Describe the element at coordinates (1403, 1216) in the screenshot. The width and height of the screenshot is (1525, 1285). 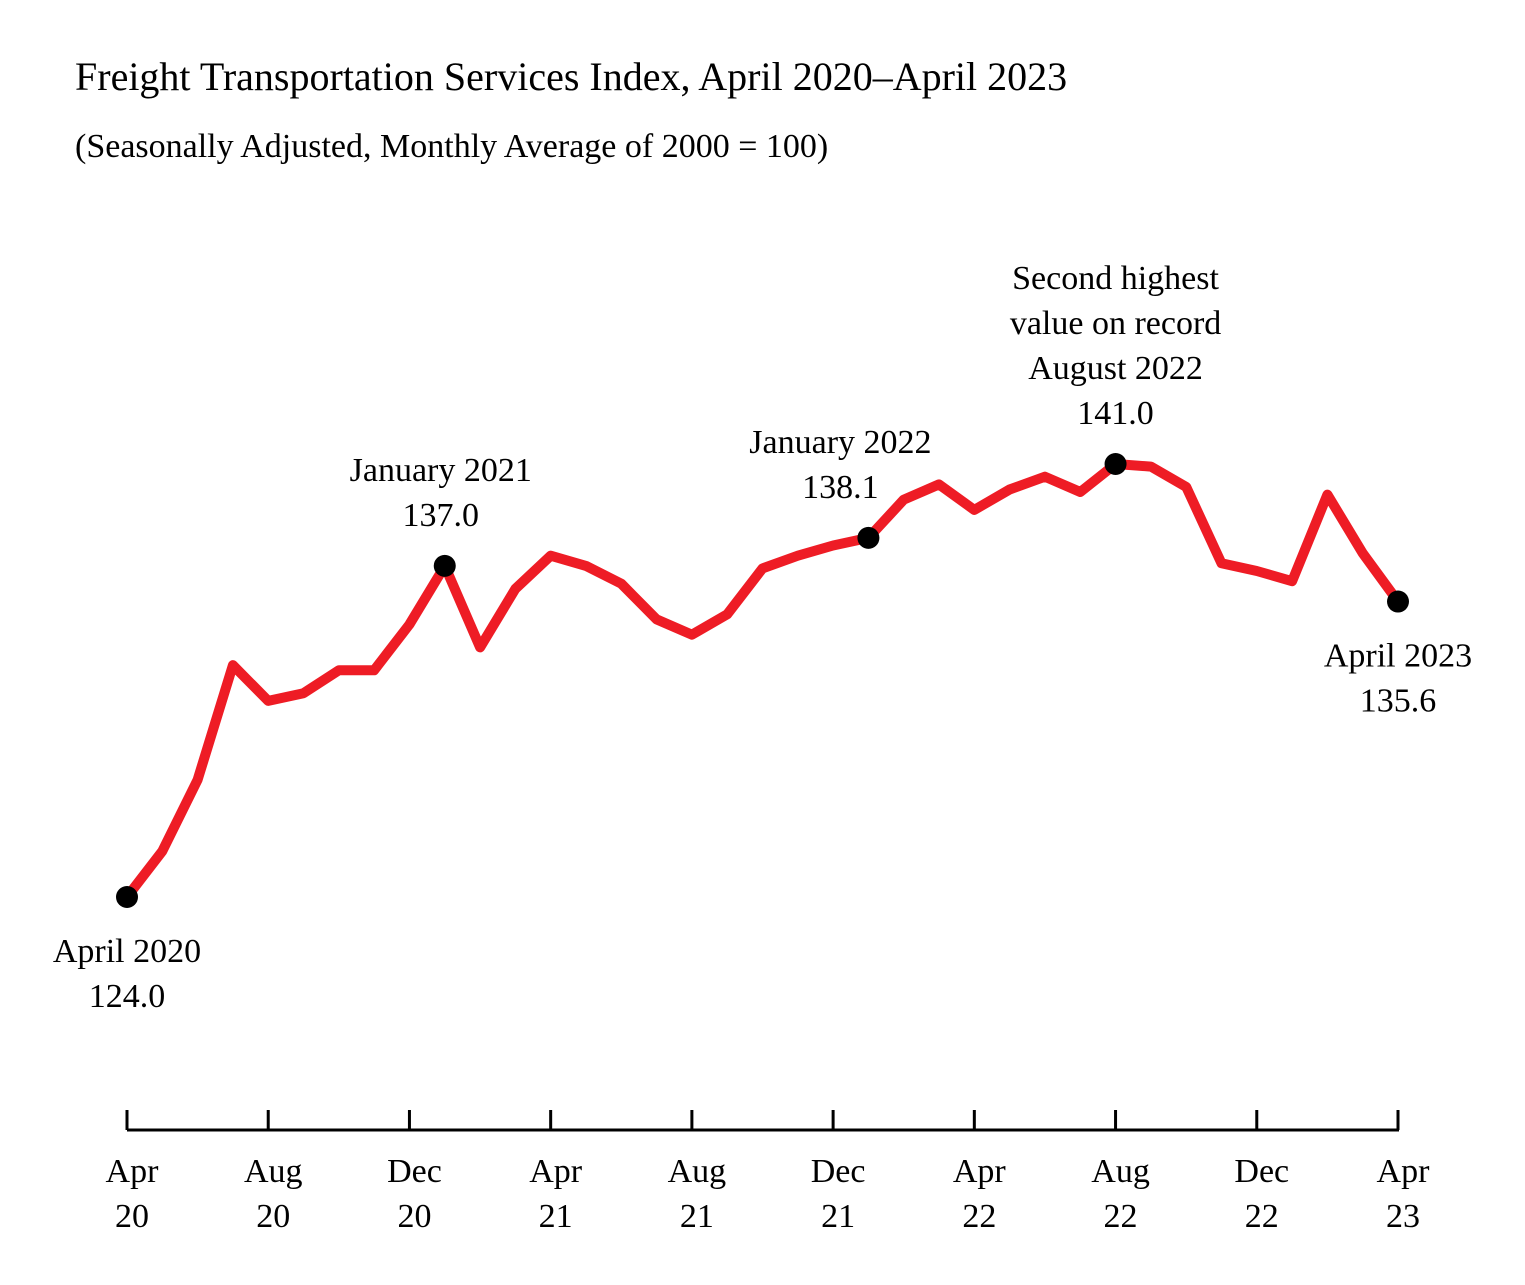
I see `x-tick-label: 23` at that location.